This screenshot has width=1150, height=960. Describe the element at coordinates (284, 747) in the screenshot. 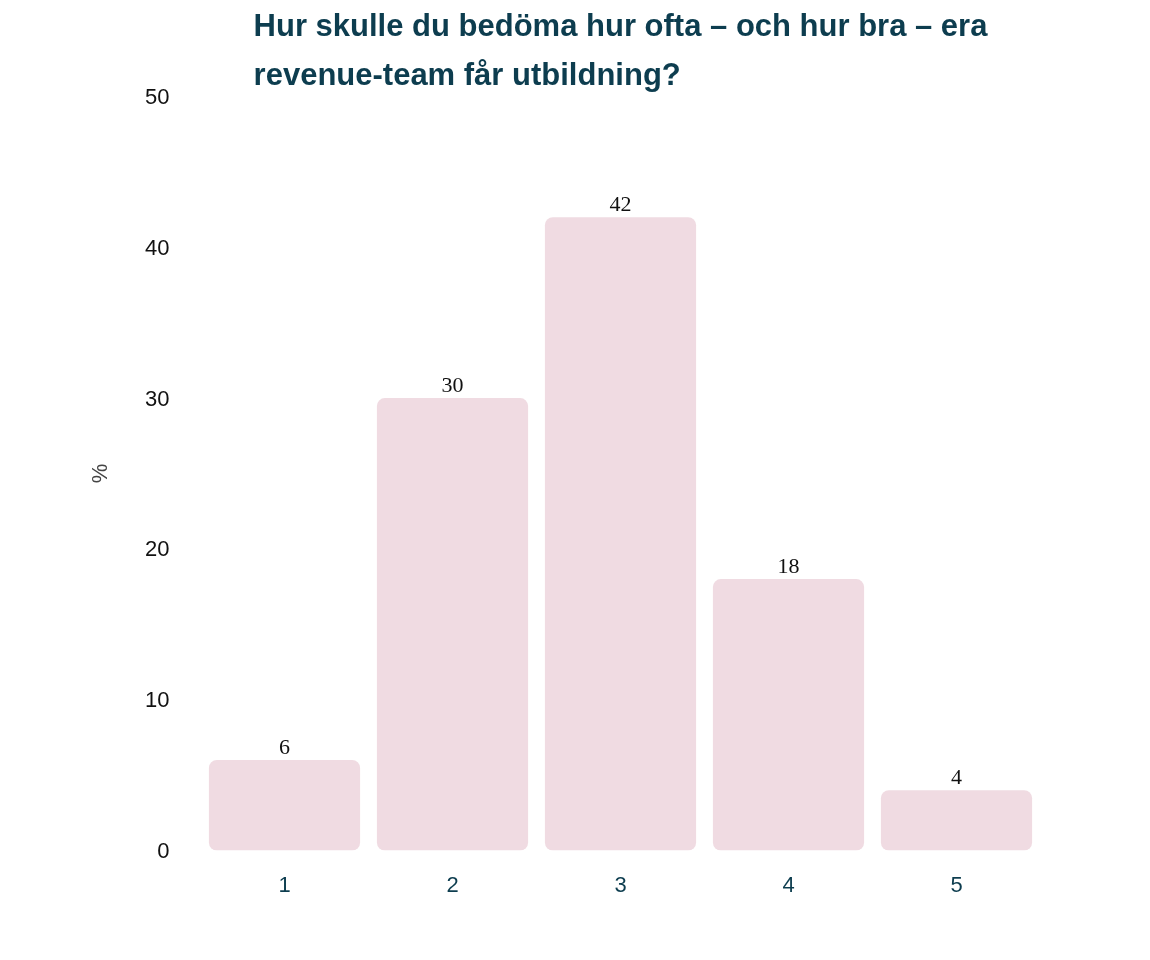

I see `data-label: 6` at that location.